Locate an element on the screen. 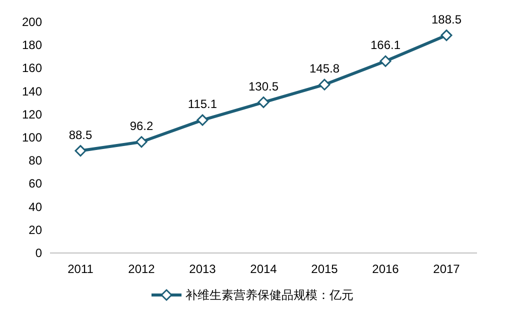 This screenshot has width=505, height=323. data-label: 145.8 is located at coordinates (324, 69).